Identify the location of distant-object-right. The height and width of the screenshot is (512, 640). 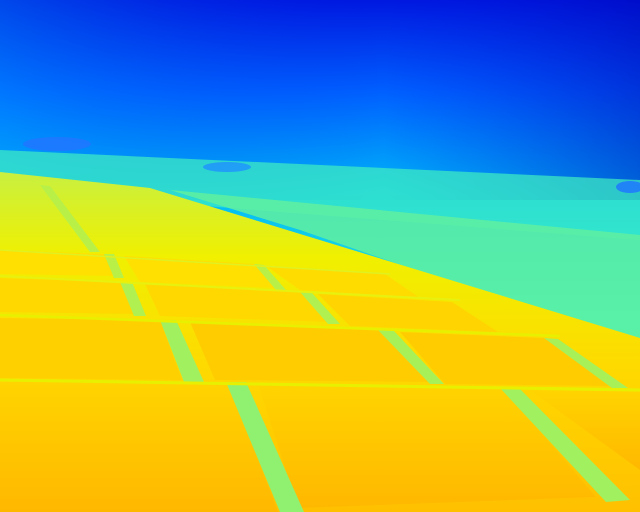
(628, 187).